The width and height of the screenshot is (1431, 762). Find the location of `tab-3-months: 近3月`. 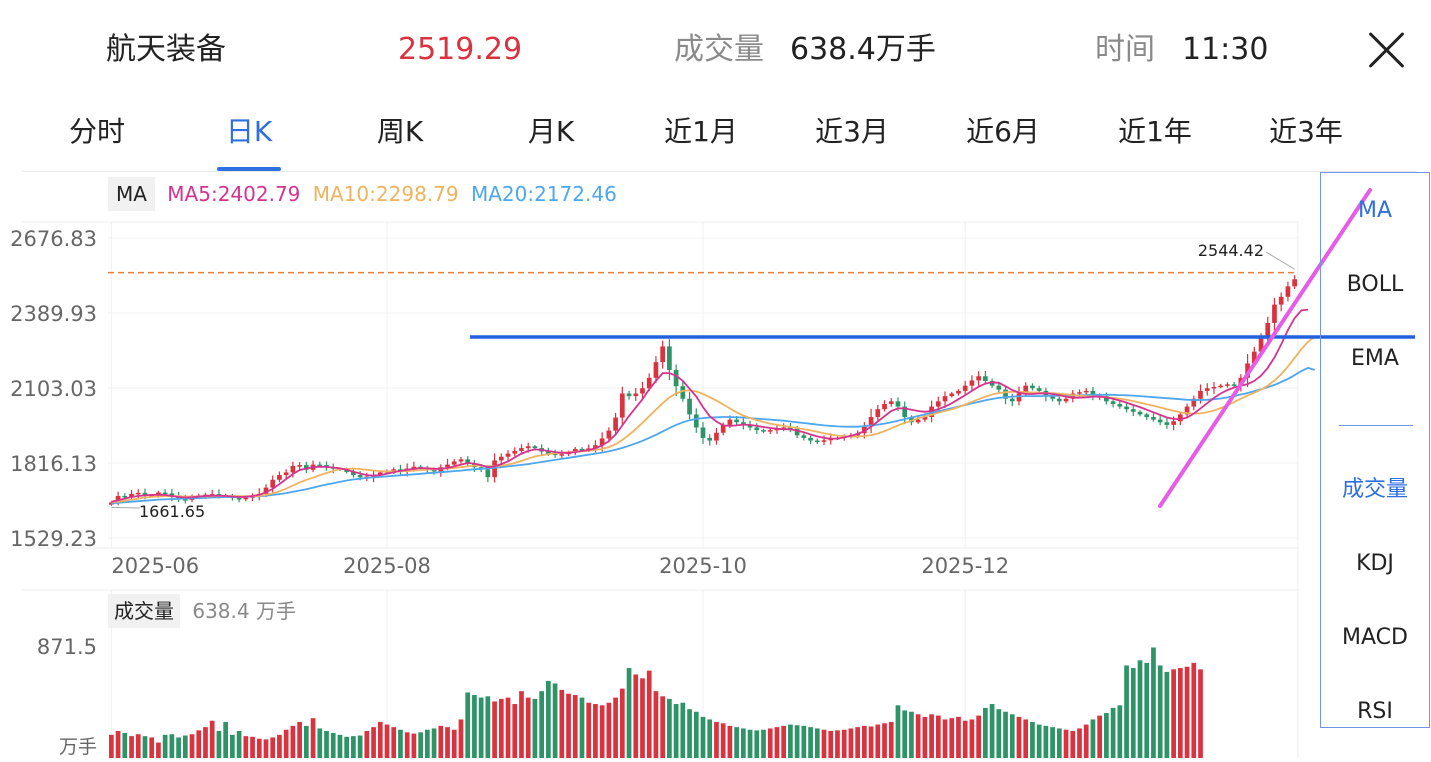

tab-3-months: 近3月 is located at coordinates (852, 131).